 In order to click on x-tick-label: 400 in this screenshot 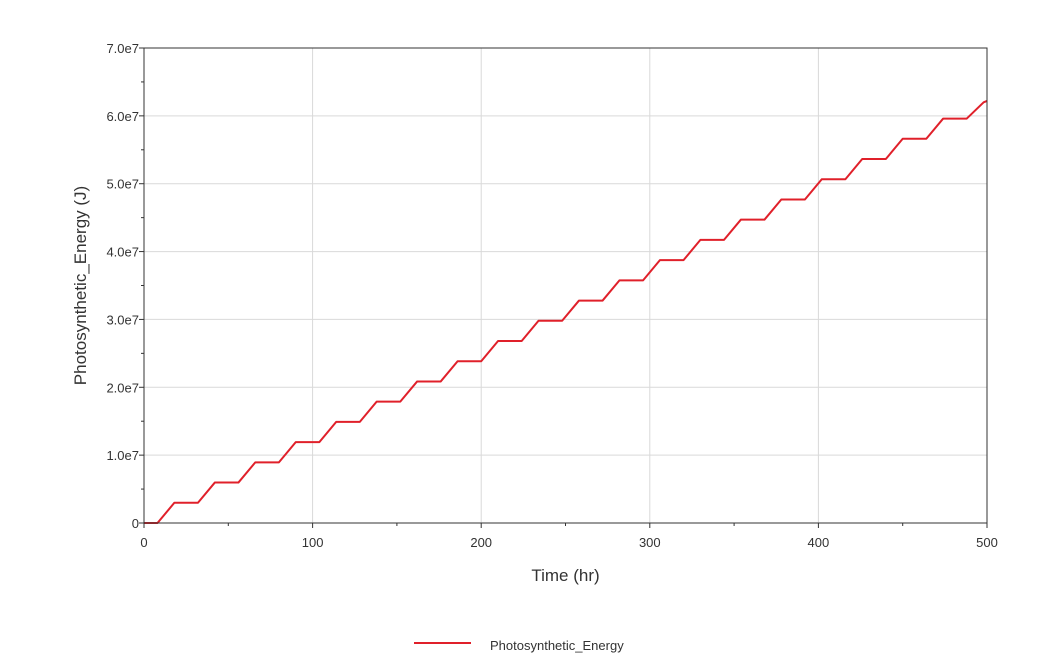, I will do `click(819, 542)`.